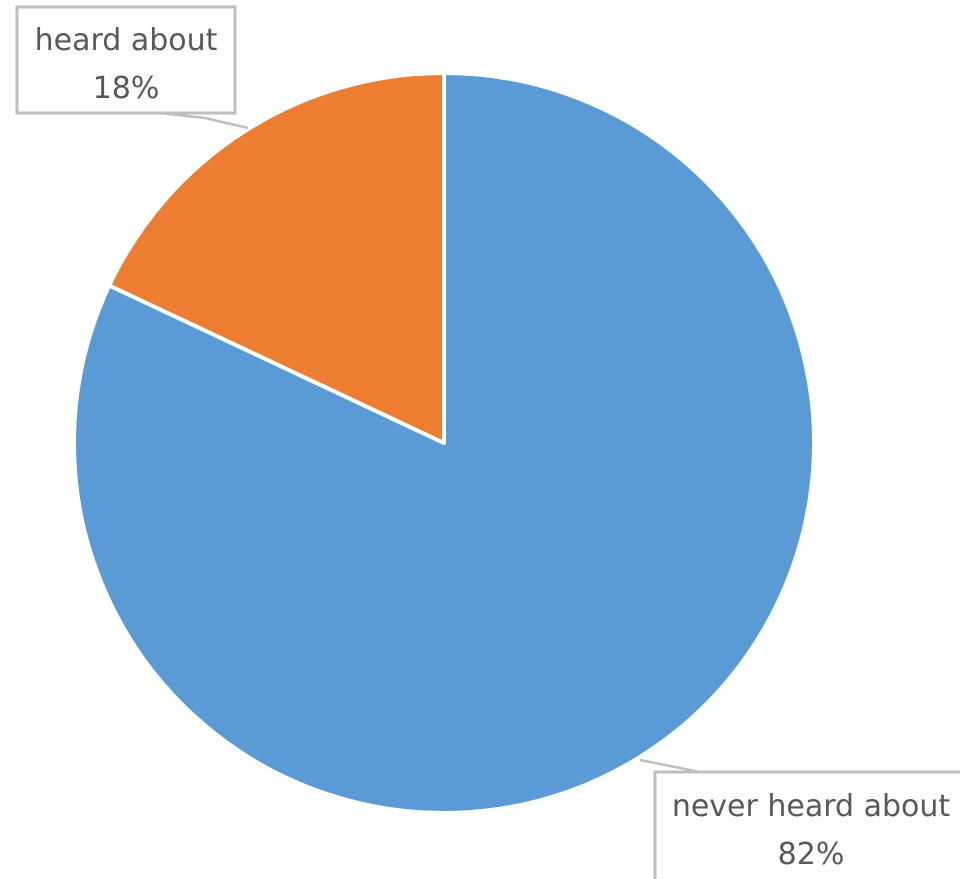  I want to click on data-label-never-heard-about: never heard about 82%, so click(806, 824).